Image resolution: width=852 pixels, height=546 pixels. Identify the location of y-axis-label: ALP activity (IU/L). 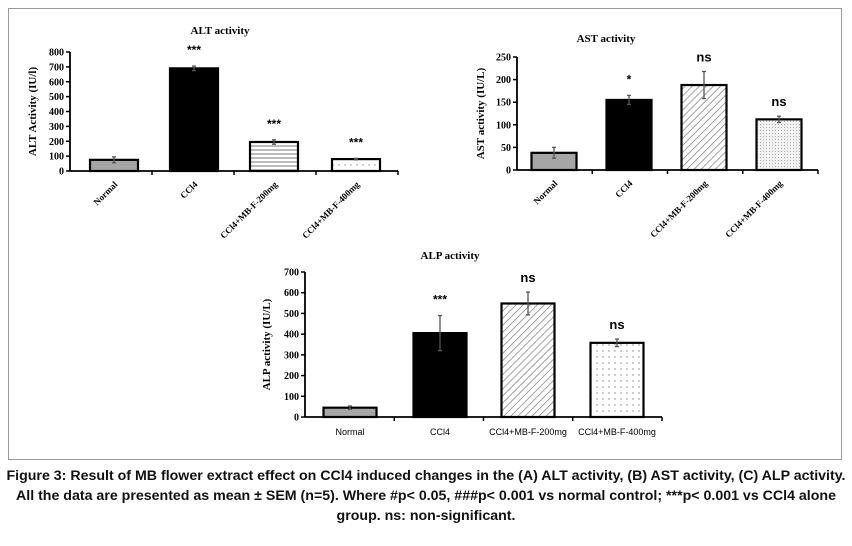
(267, 344).